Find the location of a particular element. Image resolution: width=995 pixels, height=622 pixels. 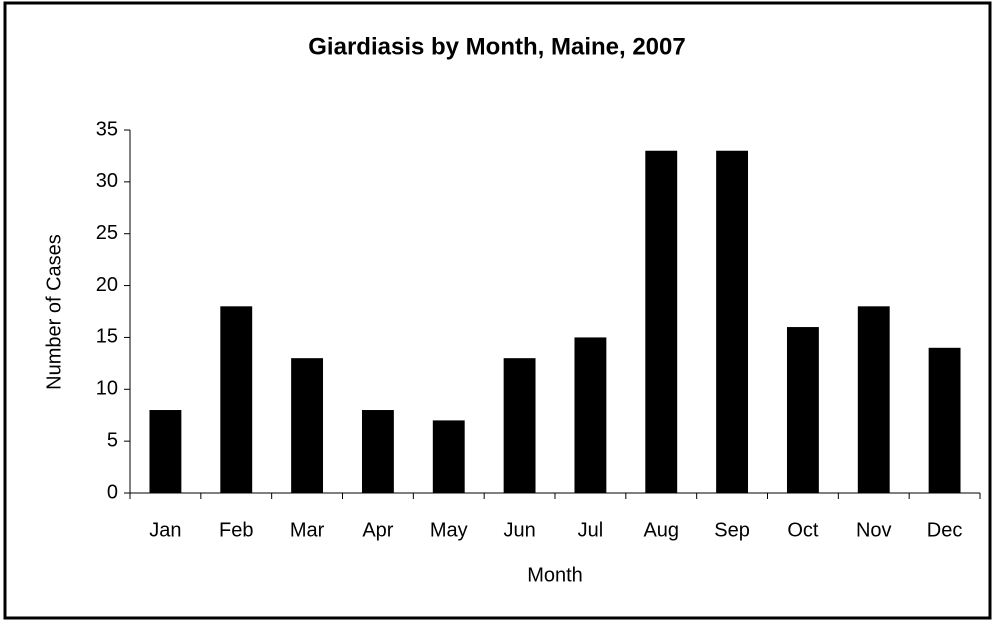

y-axis-label: Number of Cases is located at coordinates (54, 312).